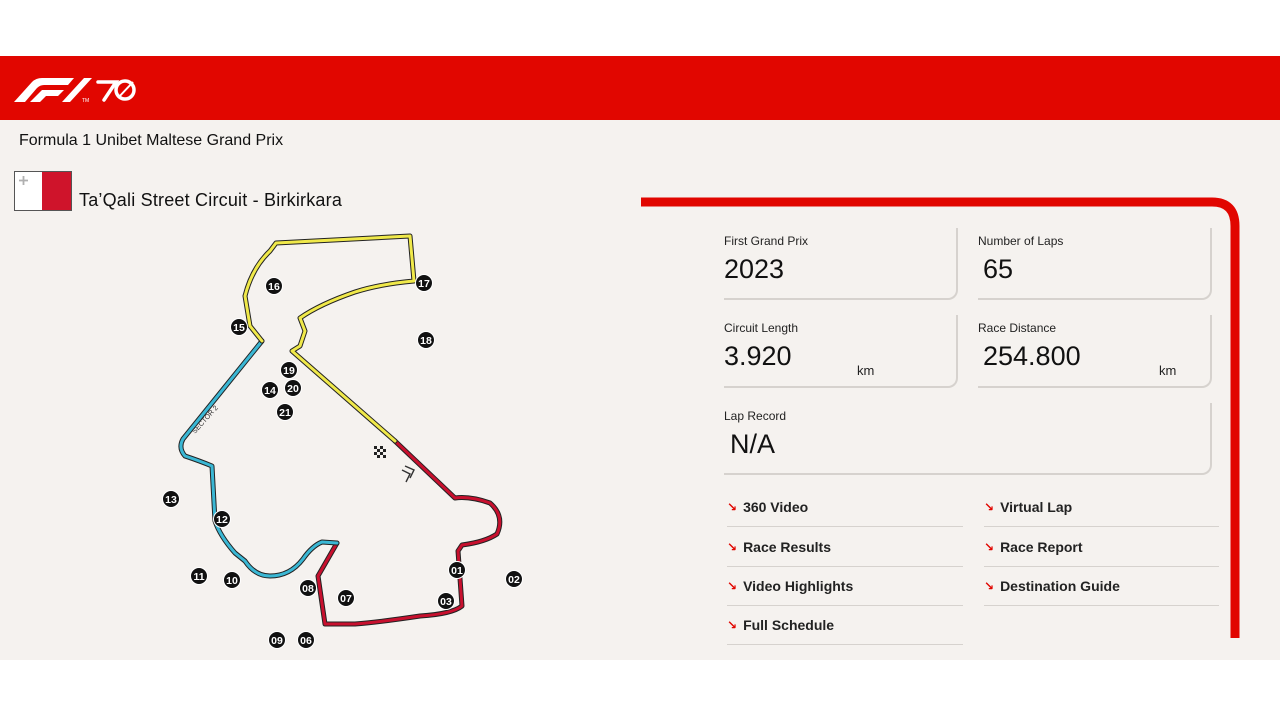  I want to click on f1-70-logo: TM, so click(77, 89).